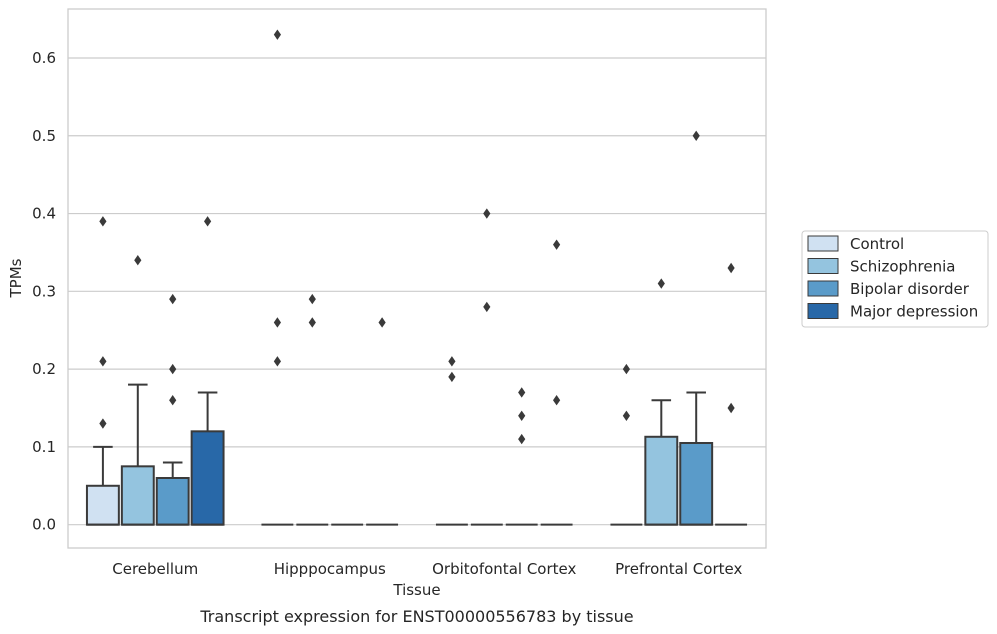 This screenshot has width=997, height=634. What do you see at coordinates (44, 58) in the screenshot?
I see `y-tick-label: 0.6` at bounding box center [44, 58].